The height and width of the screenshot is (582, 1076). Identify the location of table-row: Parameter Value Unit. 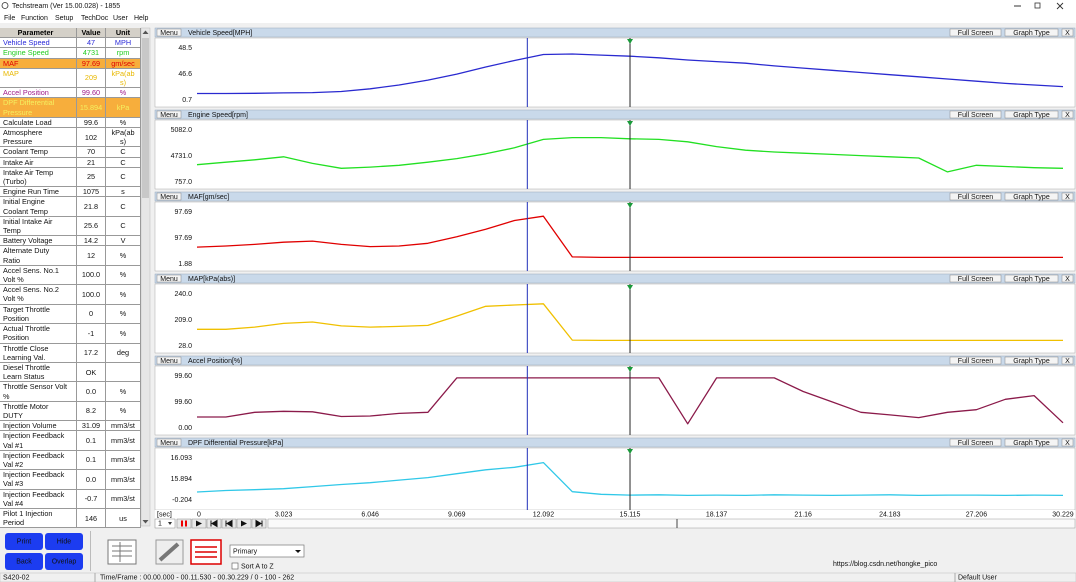
(70, 33).